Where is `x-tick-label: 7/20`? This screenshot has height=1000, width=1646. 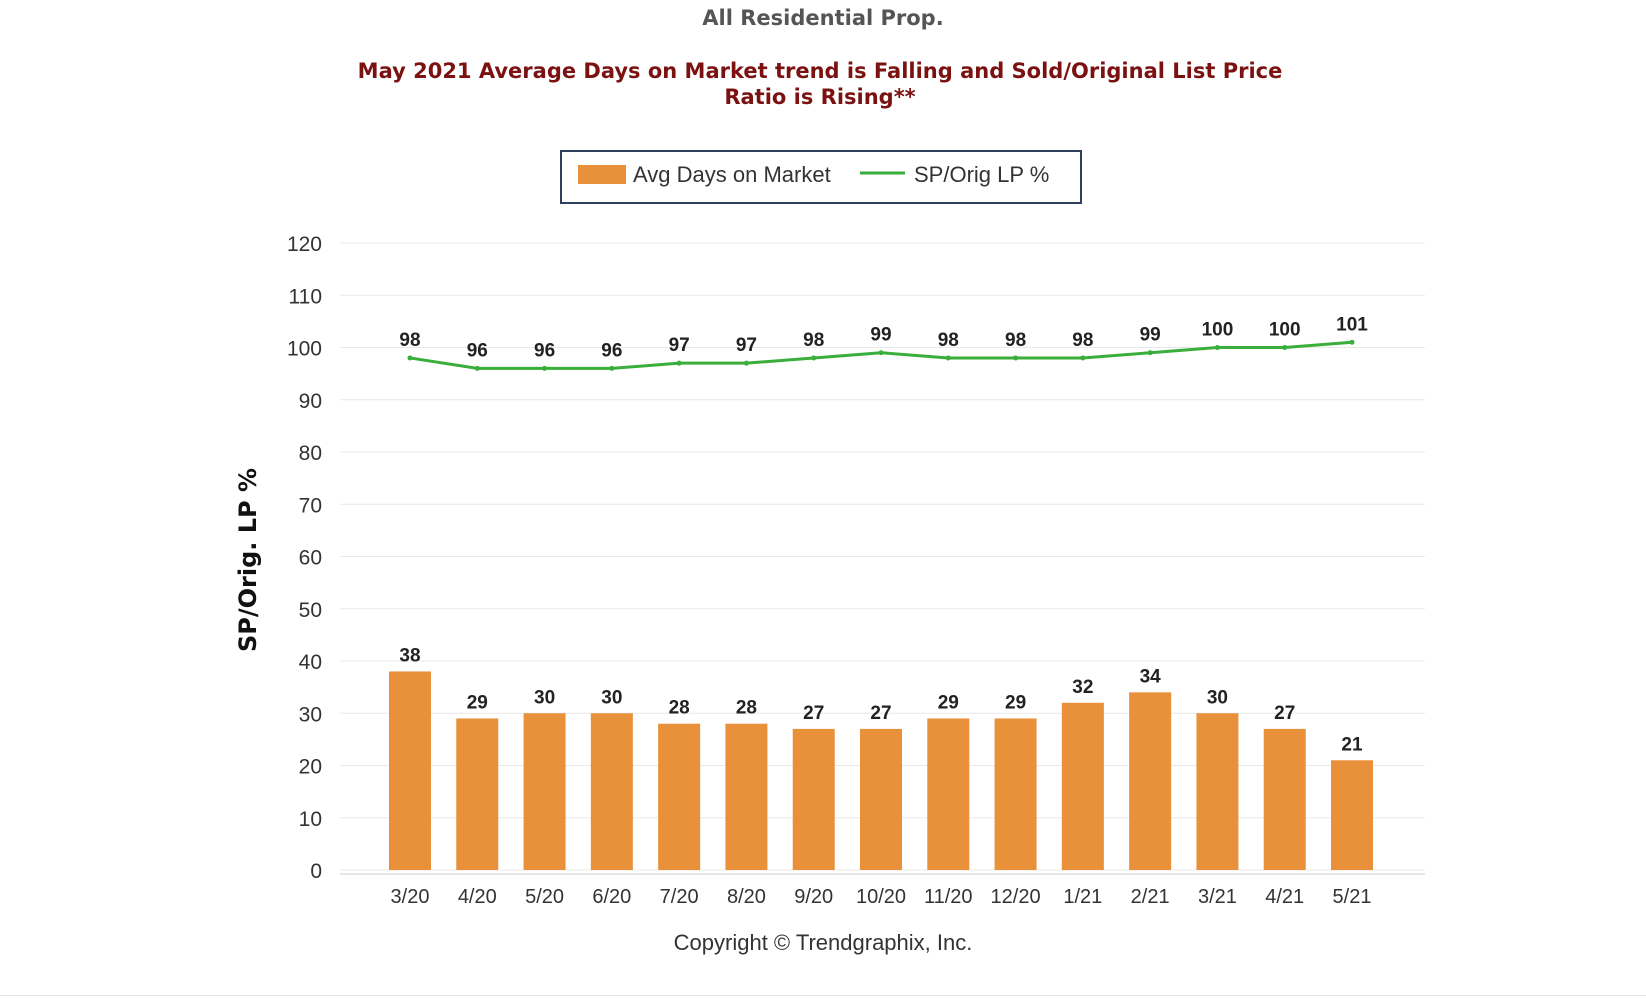 x-tick-label: 7/20 is located at coordinates (679, 897).